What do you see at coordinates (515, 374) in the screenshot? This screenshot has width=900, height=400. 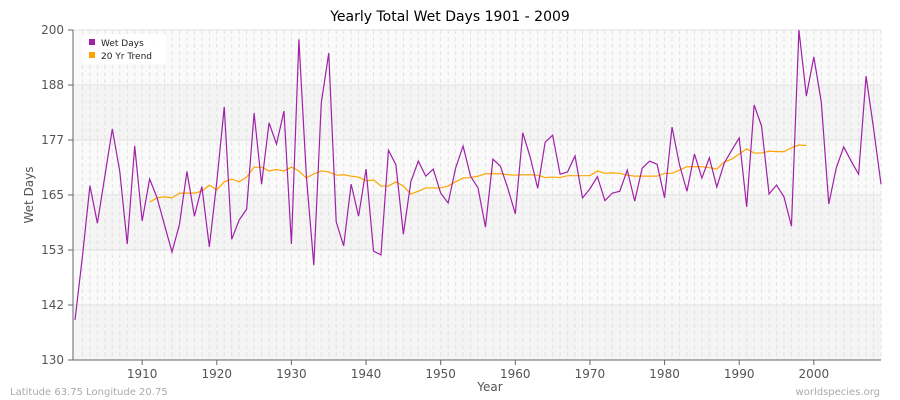 I see `x-tick-label: 1960` at bounding box center [515, 374].